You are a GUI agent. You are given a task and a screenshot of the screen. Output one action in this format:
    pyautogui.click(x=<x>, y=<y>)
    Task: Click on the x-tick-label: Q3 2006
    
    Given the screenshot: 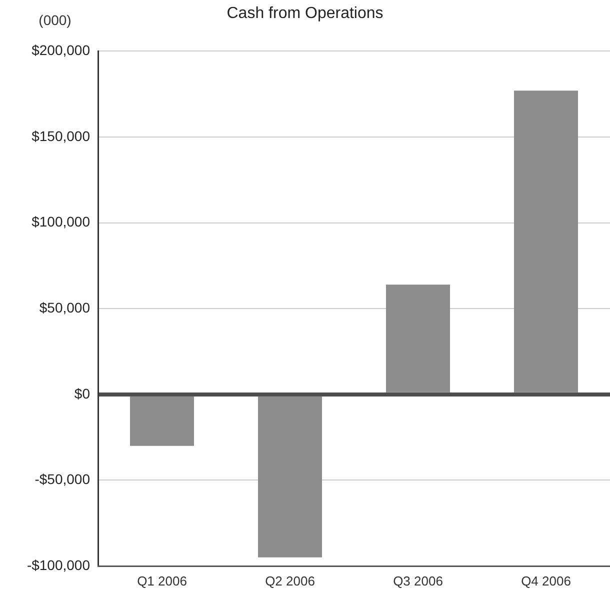 What is the action you would take?
    pyautogui.click(x=418, y=580)
    